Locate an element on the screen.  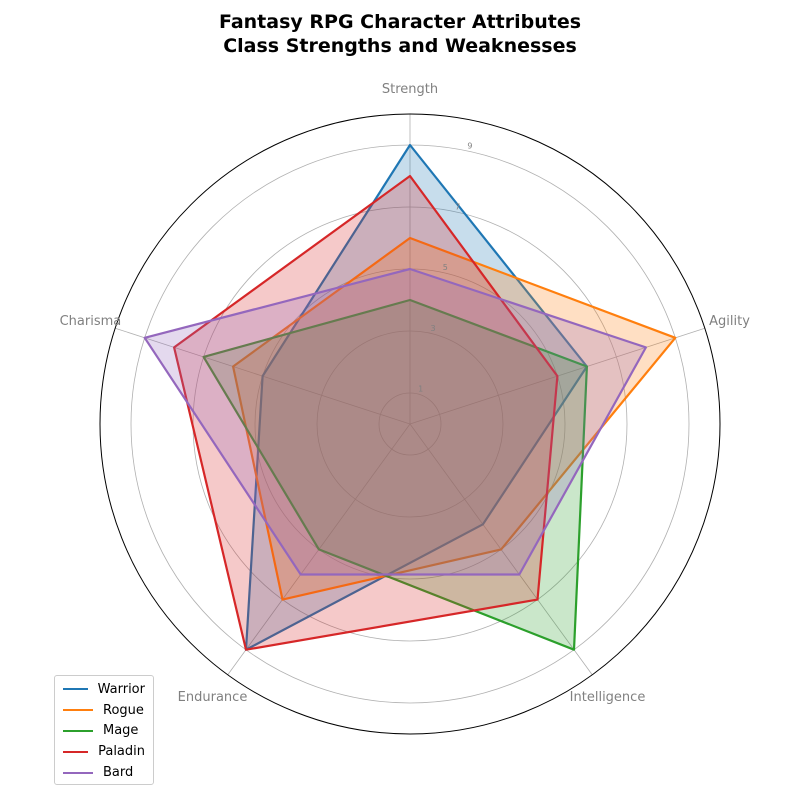
chart-title-line-2: Class Strengths and Weaknesses is located at coordinates (400, 46).